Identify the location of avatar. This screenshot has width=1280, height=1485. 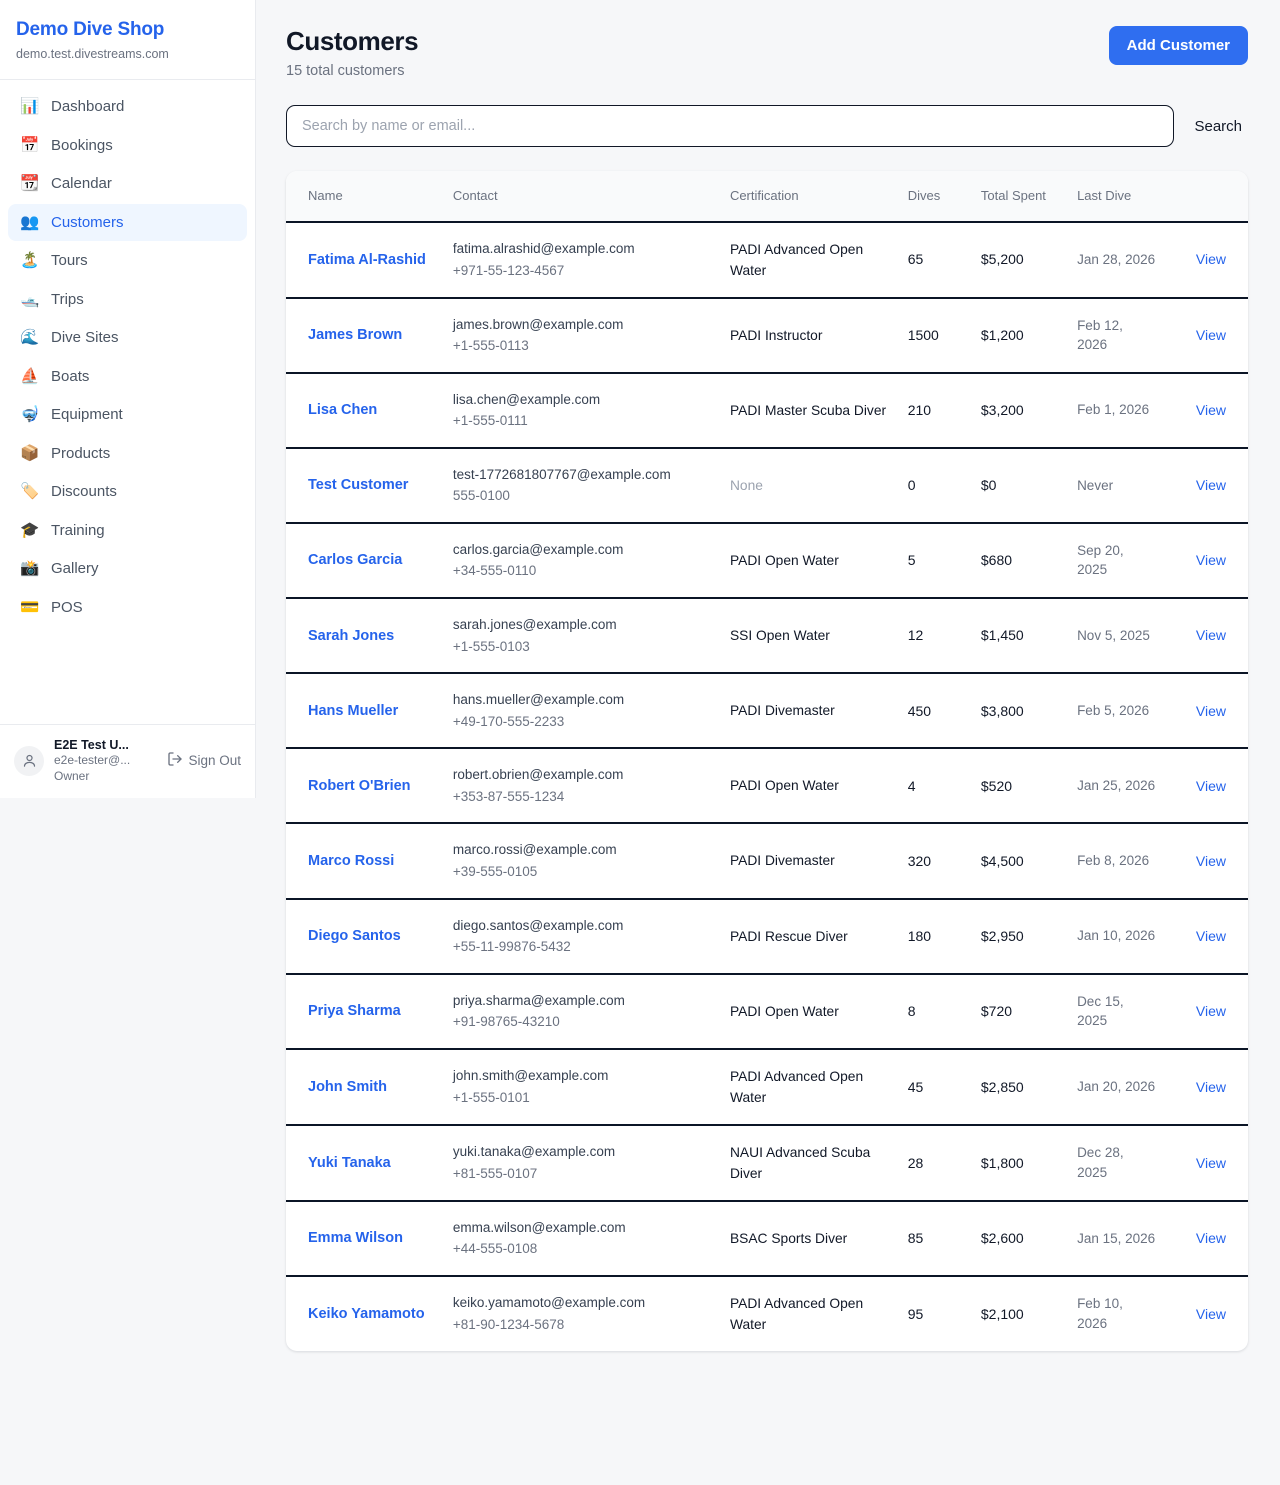
(29, 760).